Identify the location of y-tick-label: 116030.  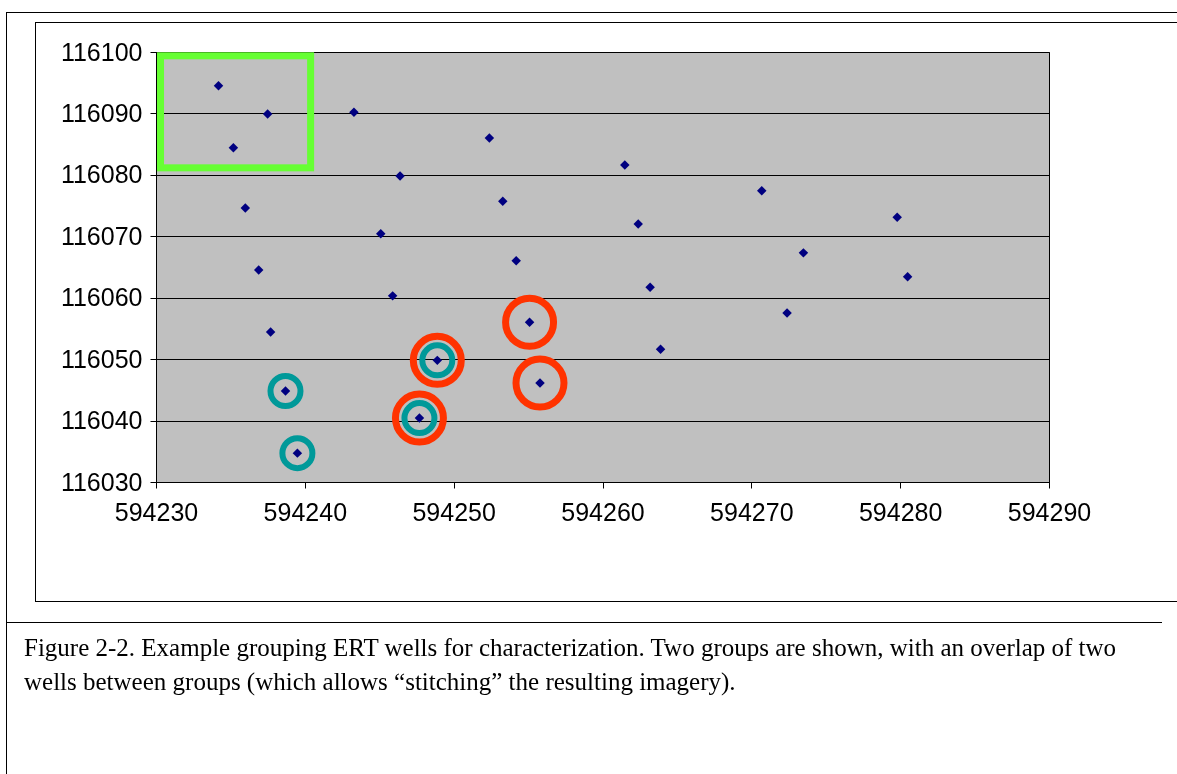
(101, 481).